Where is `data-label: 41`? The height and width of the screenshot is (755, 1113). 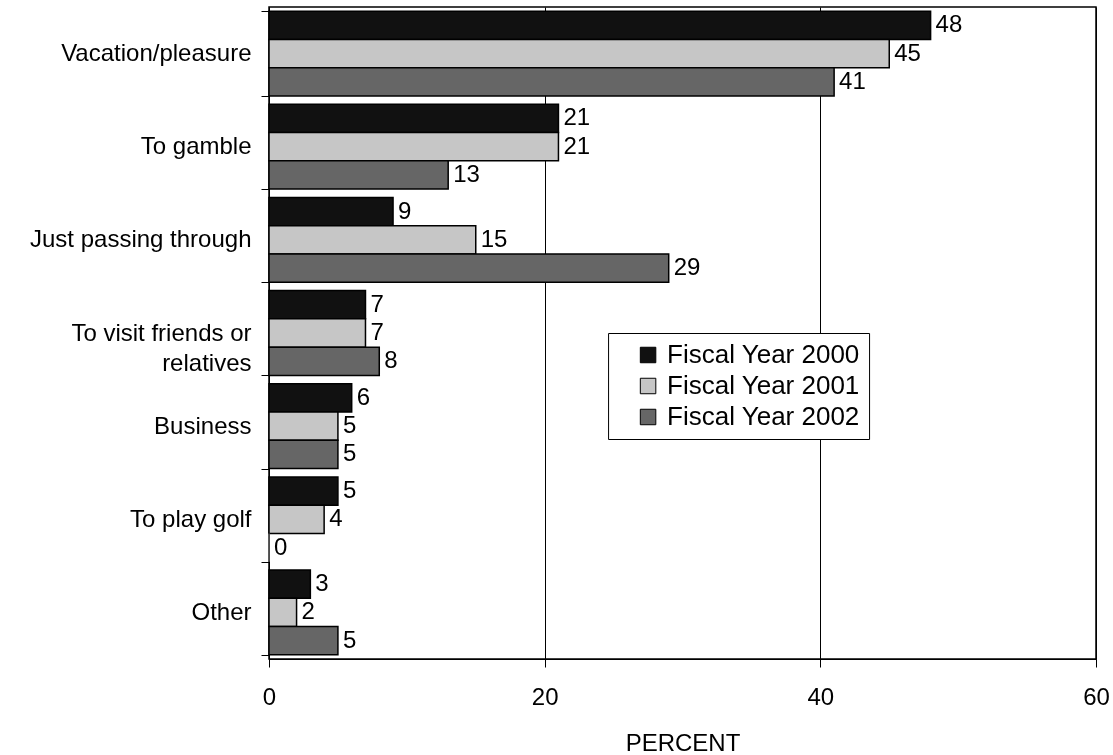 data-label: 41 is located at coordinates (852, 80).